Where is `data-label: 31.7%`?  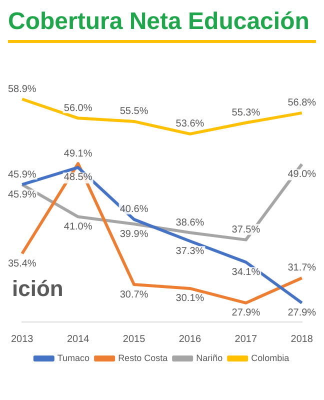 data-label: 31.7% is located at coordinates (302, 268).